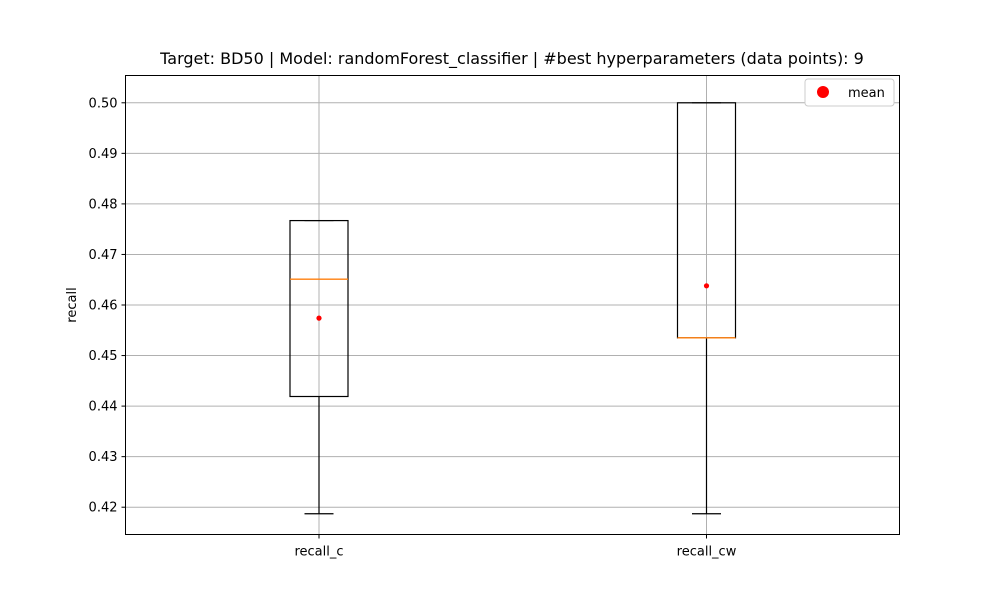 The height and width of the screenshot is (600, 1000). I want to click on y-tick-label: 0.49, so click(103, 154).